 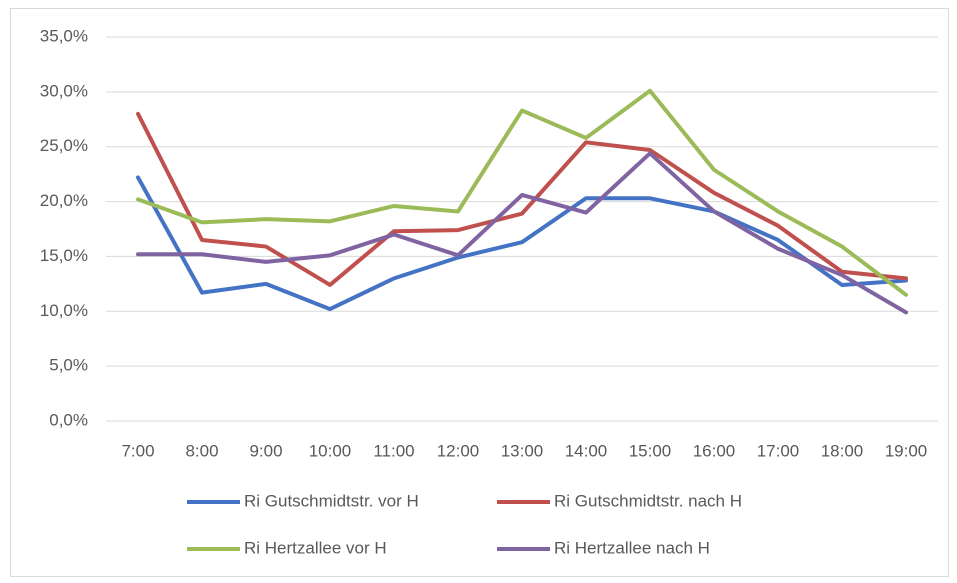 What do you see at coordinates (265, 450) in the screenshot?
I see `x-tick-label: 9:00` at bounding box center [265, 450].